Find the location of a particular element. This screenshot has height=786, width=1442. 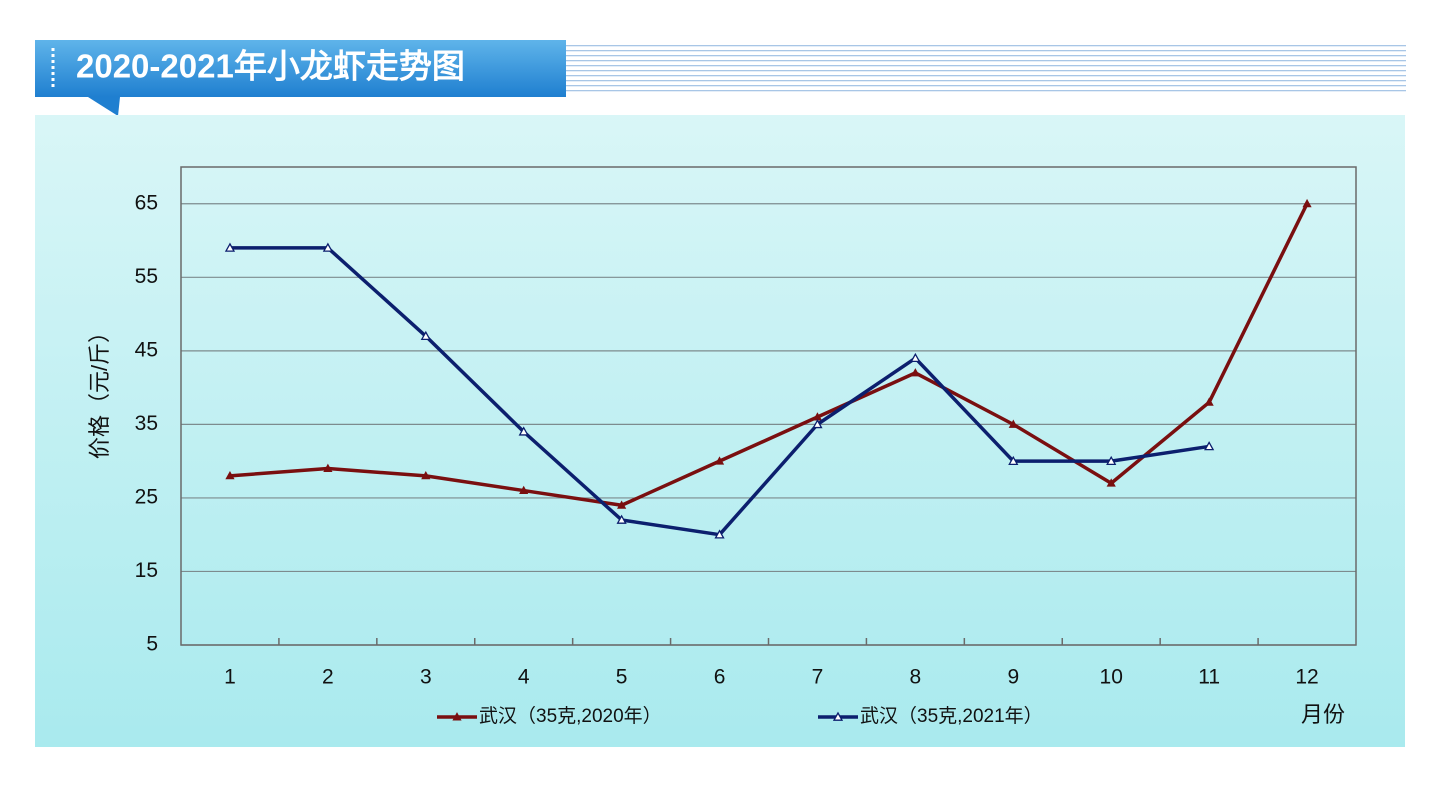

legend-label: 武汉（35克,2021年） is located at coordinates (951, 716).